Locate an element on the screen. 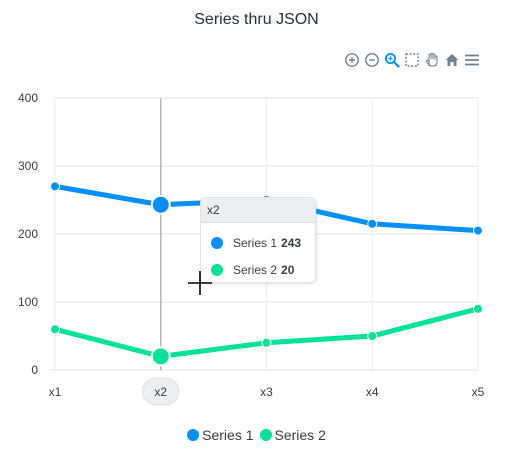 The image size is (513, 454). chart-legend: Series 1 Series 2 is located at coordinates (256, 435).